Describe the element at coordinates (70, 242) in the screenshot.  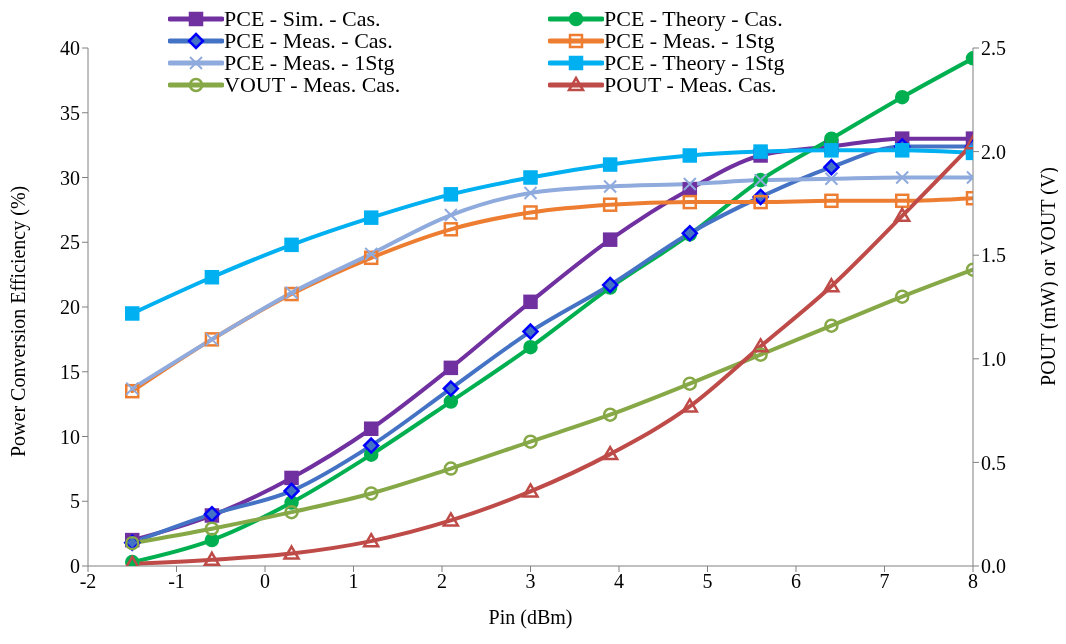
I see `y-tick-label: 25` at that location.